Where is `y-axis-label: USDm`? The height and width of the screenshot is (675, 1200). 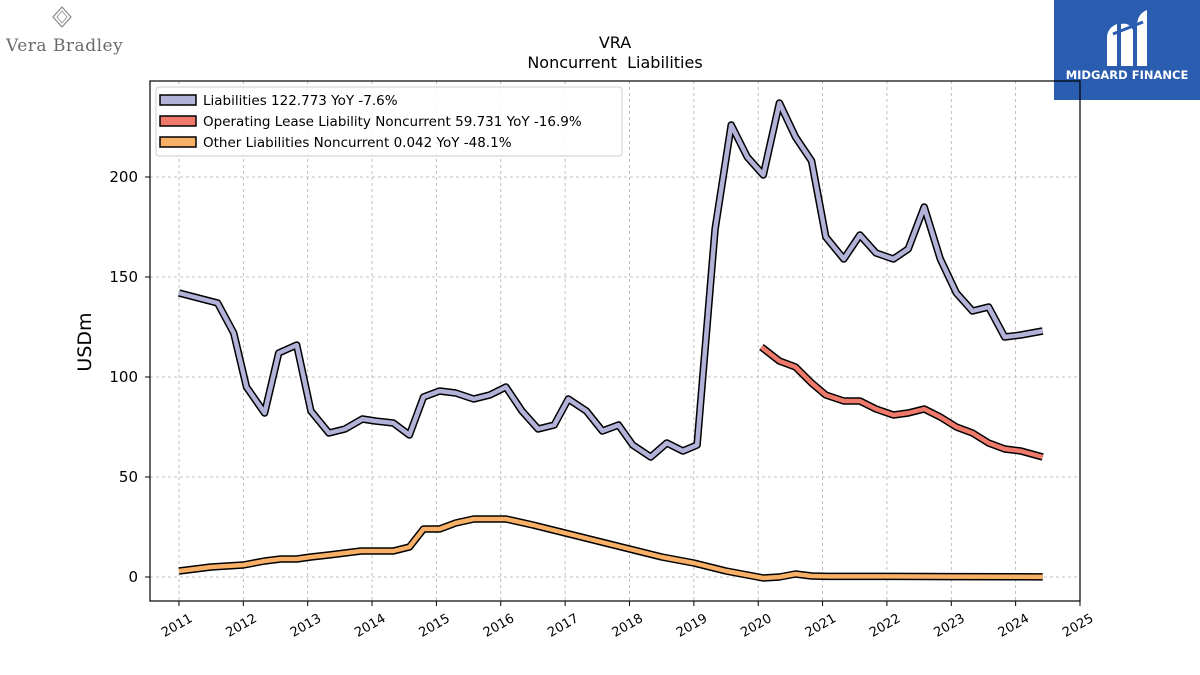
y-axis-label: USDm is located at coordinates (85, 341).